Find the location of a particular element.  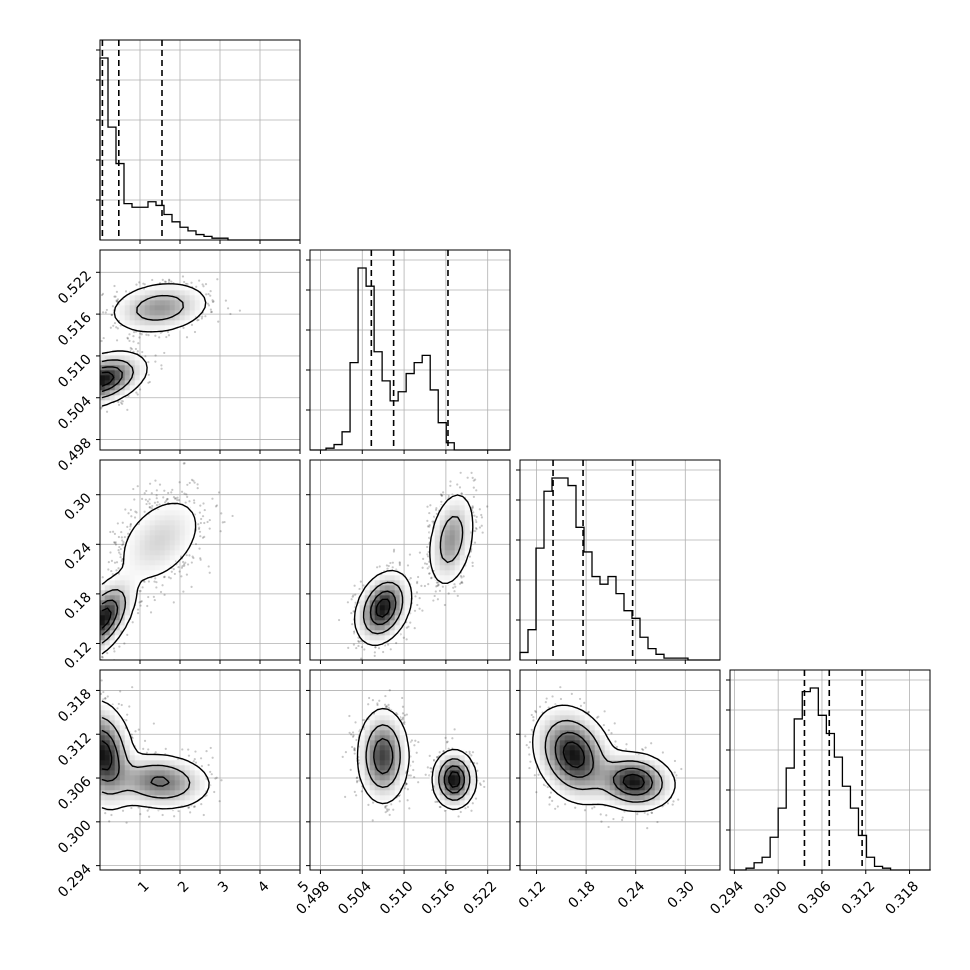

y-tick-label: 0.510 is located at coordinates (75, 371).